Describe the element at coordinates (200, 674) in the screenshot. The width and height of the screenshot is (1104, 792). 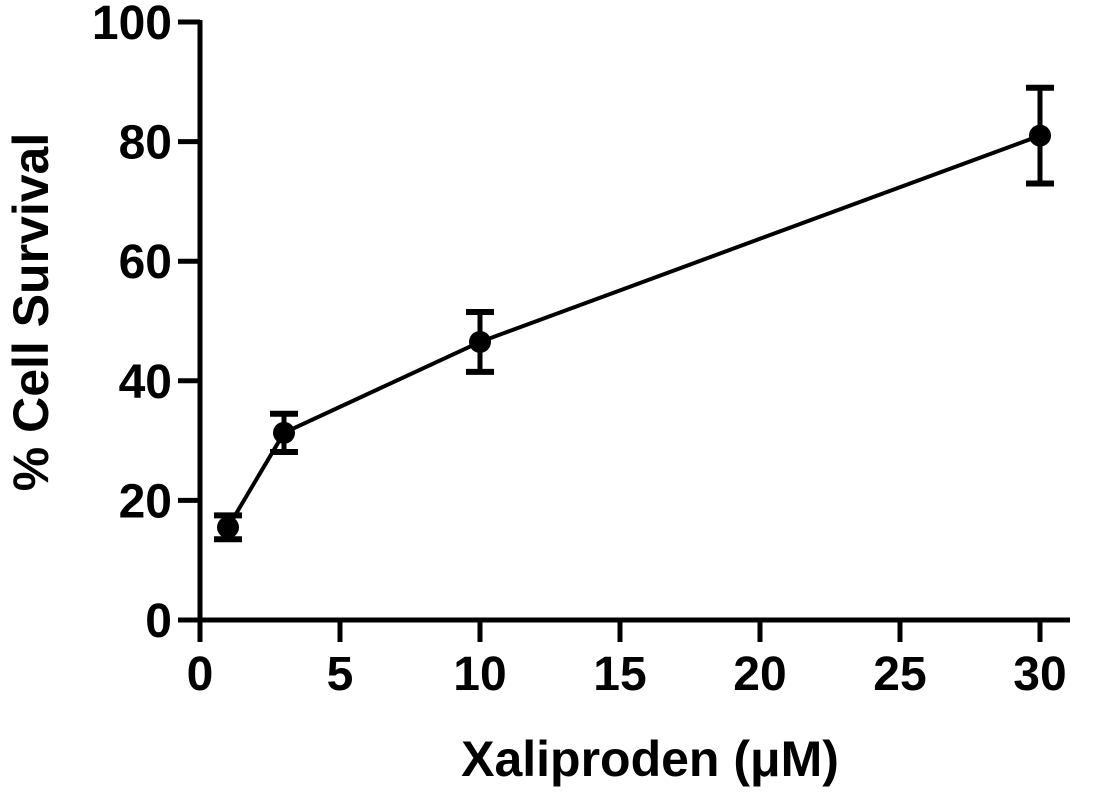
I see `x-tick-label: 0` at that location.